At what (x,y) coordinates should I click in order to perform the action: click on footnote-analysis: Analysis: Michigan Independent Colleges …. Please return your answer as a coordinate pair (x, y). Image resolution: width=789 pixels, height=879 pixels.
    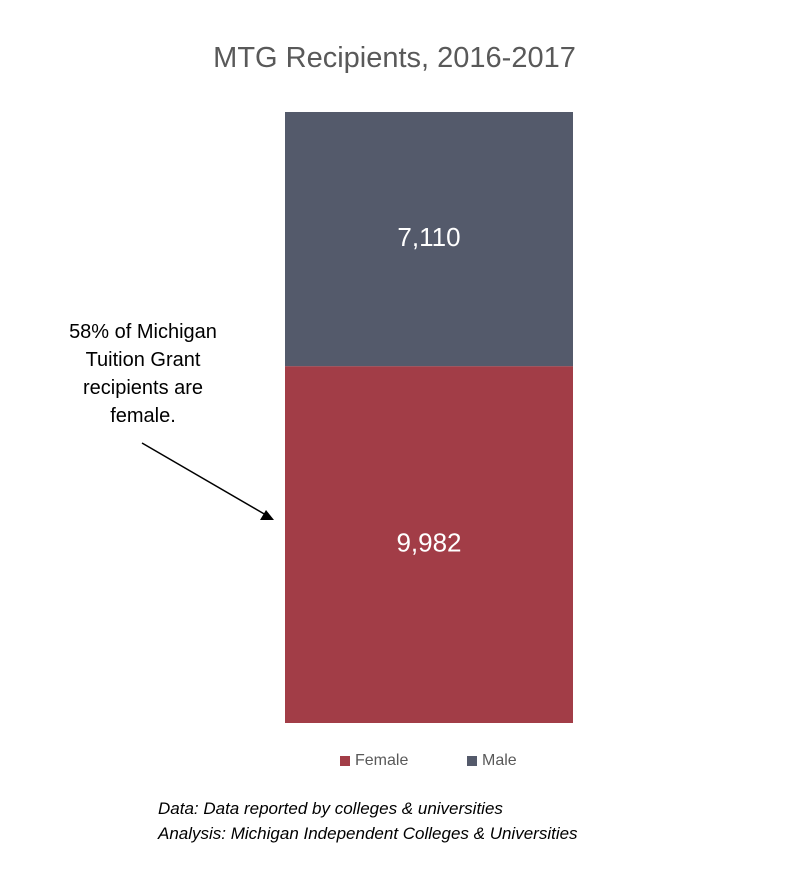
    Looking at the image, I should click on (368, 833).